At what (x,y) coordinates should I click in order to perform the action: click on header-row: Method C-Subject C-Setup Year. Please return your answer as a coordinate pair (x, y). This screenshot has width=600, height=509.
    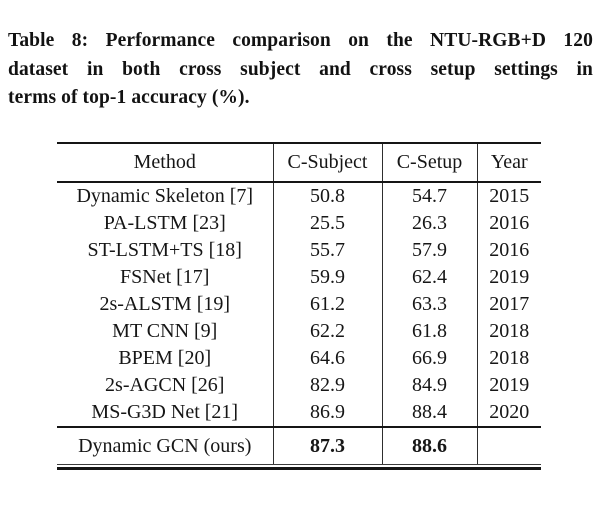
    Looking at the image, I should click on (299, 163).